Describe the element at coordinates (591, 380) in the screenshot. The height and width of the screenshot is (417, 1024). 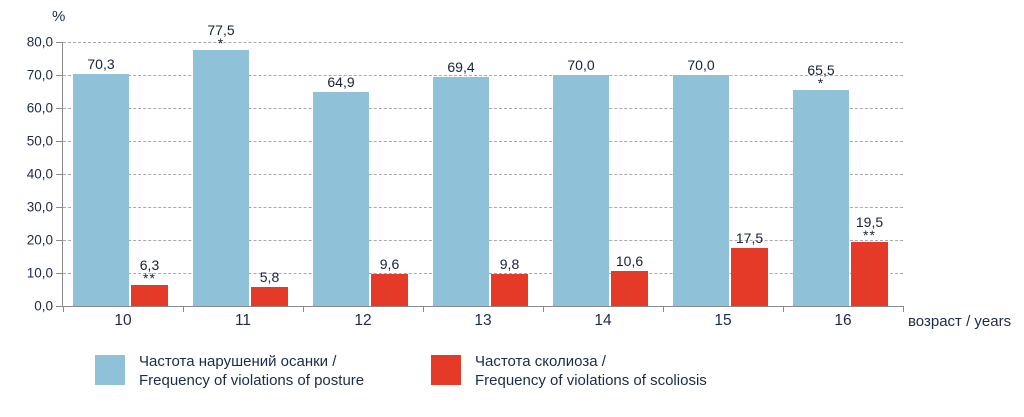
I see `legend-label-line: Frequency of violations of scoliosis` at that location.